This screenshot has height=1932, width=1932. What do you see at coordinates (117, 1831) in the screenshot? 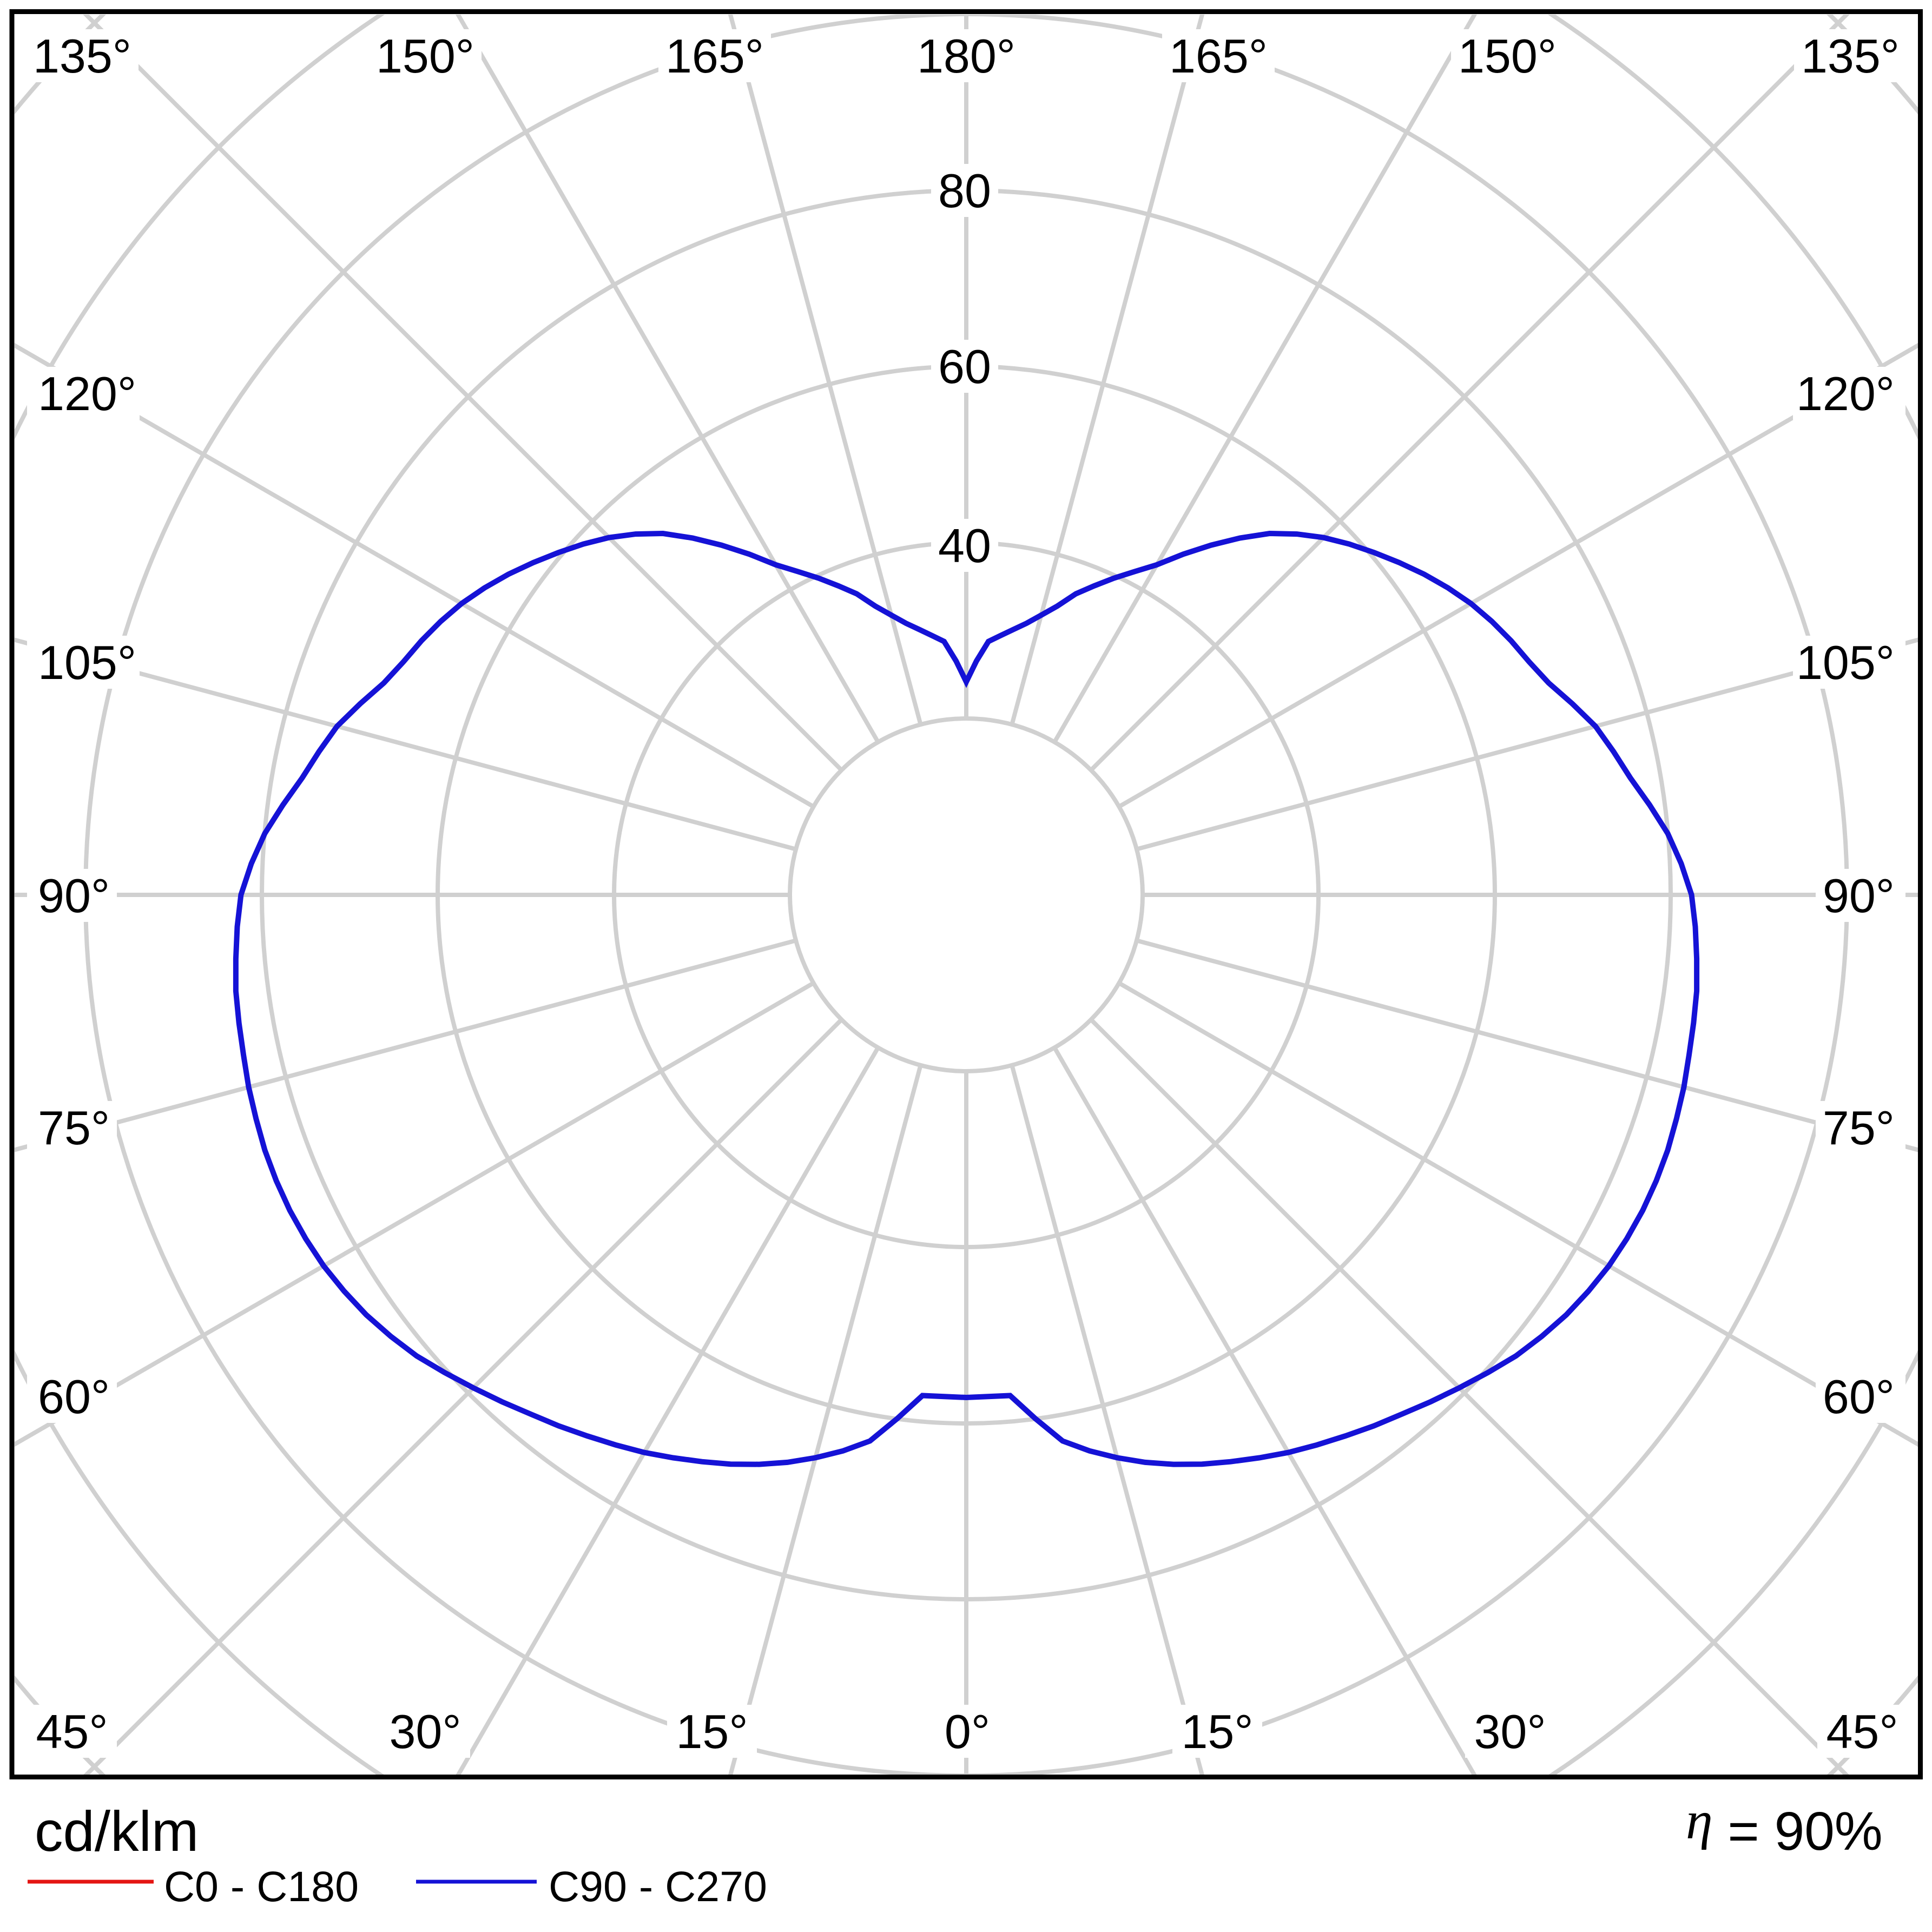
I see `svg-text: cd/klm` at bounding box center [117, 1831].